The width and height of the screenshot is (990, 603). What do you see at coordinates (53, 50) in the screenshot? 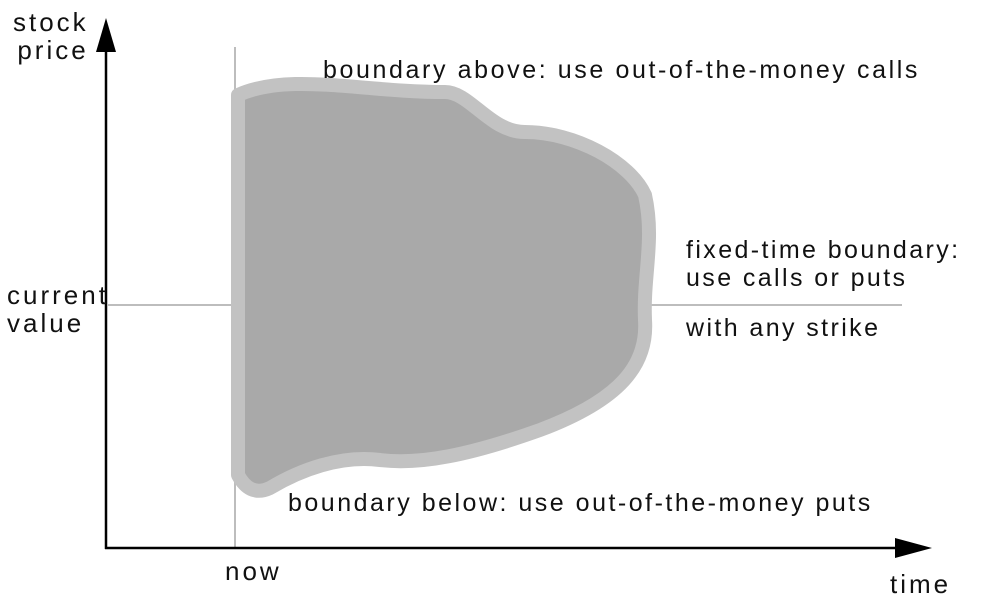
I see `y-axis-label-line2: price` at bounding box center [53, 50].